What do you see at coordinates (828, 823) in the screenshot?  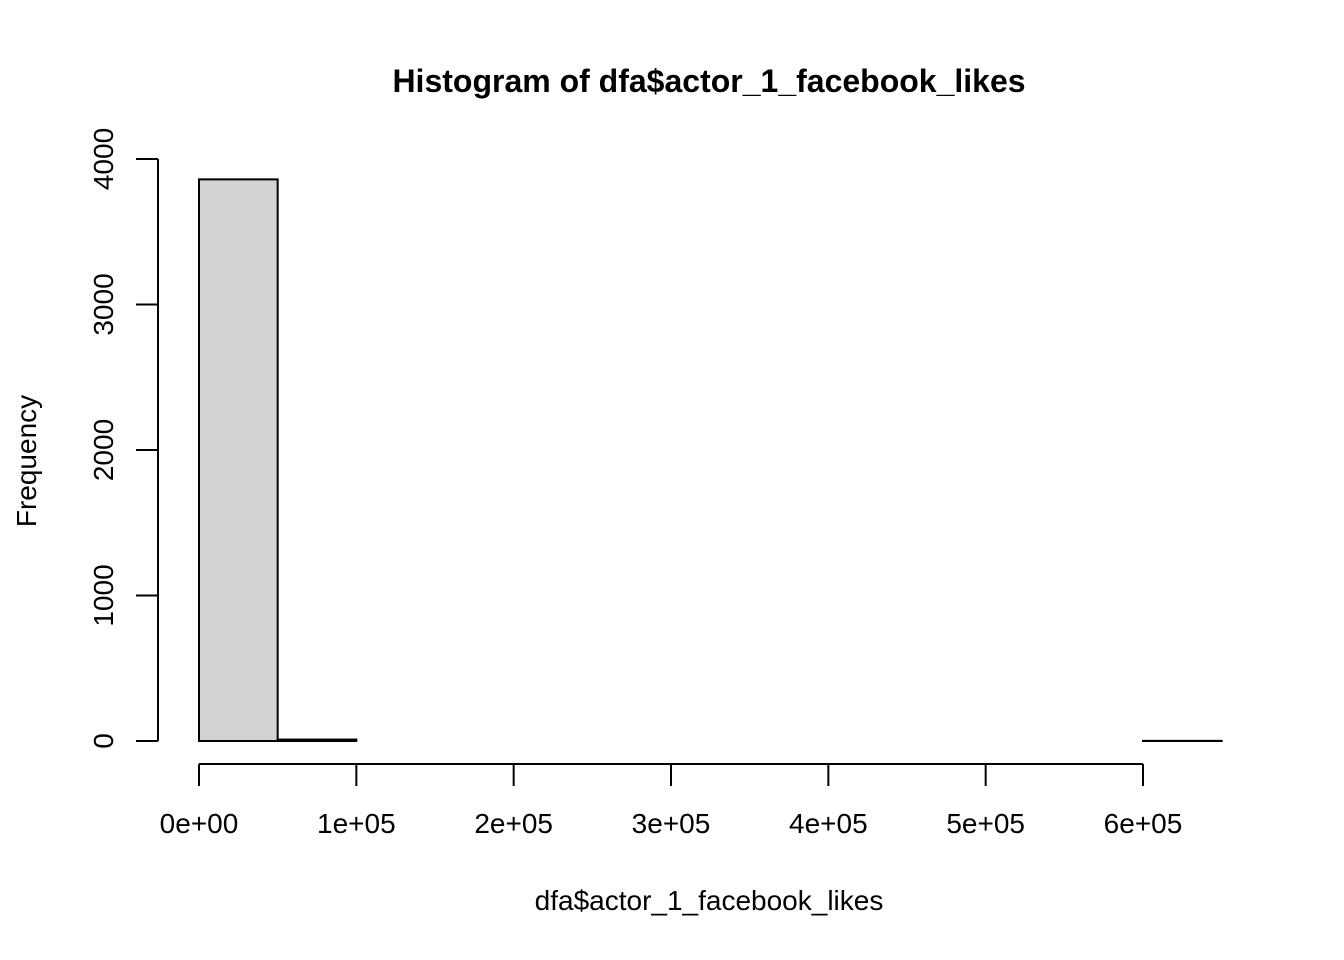 I see `x-tick-label: 4e+05` at bounding box center [828, 823].